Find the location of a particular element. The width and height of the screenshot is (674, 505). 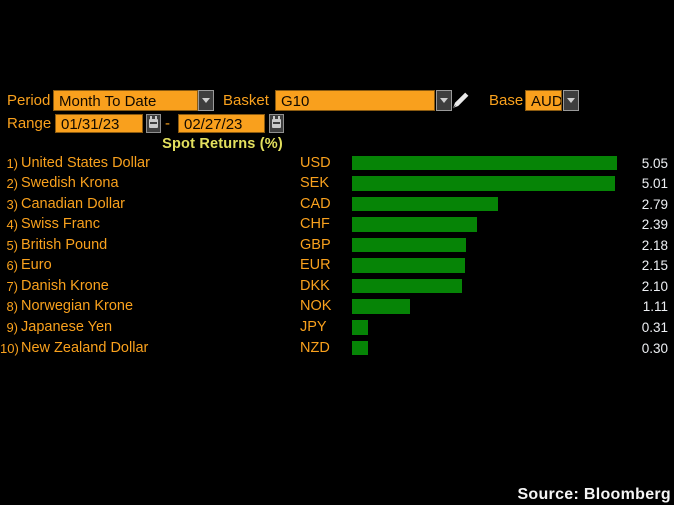

currency-name: Norwegian Krone is located at coordinates (77, 306).